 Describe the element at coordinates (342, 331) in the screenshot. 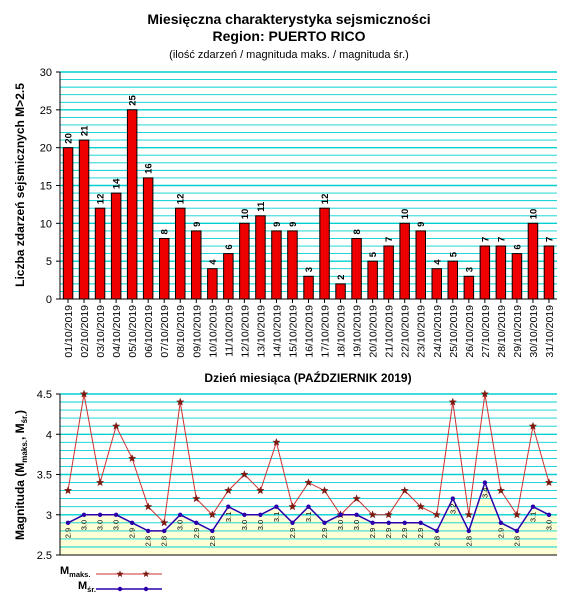

I see `bar-x-tick-label: 18/10/2019` at that location.